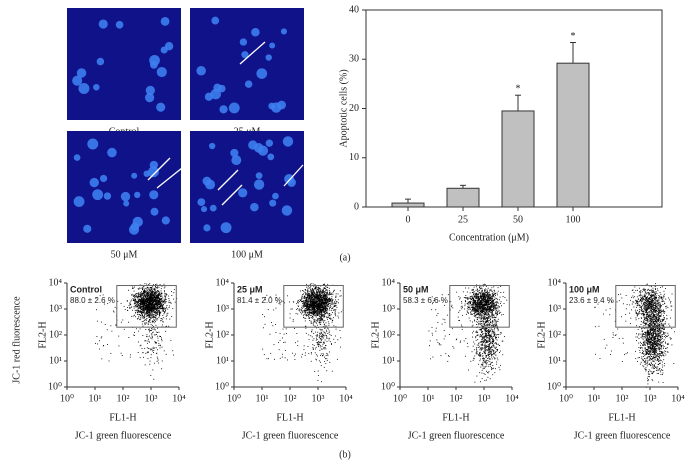 This screenshot has height=467, width=694. What do you see at coordinates (222, 360) in the screenshot?
I see `y-tick-label: 10¹` at bounding box center [222, 360].